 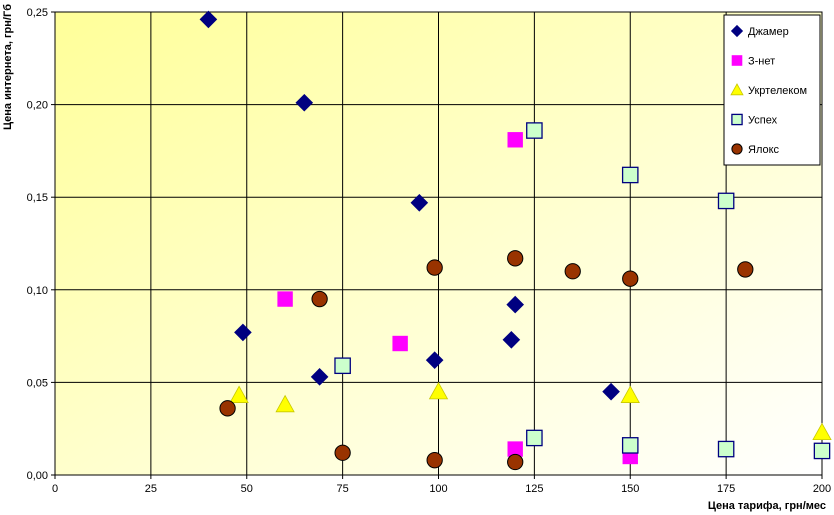 What do you see at coordinates (438, 489) in the screenshot?
I see `x-tick-label: 100` at bounding box center [438, 489].